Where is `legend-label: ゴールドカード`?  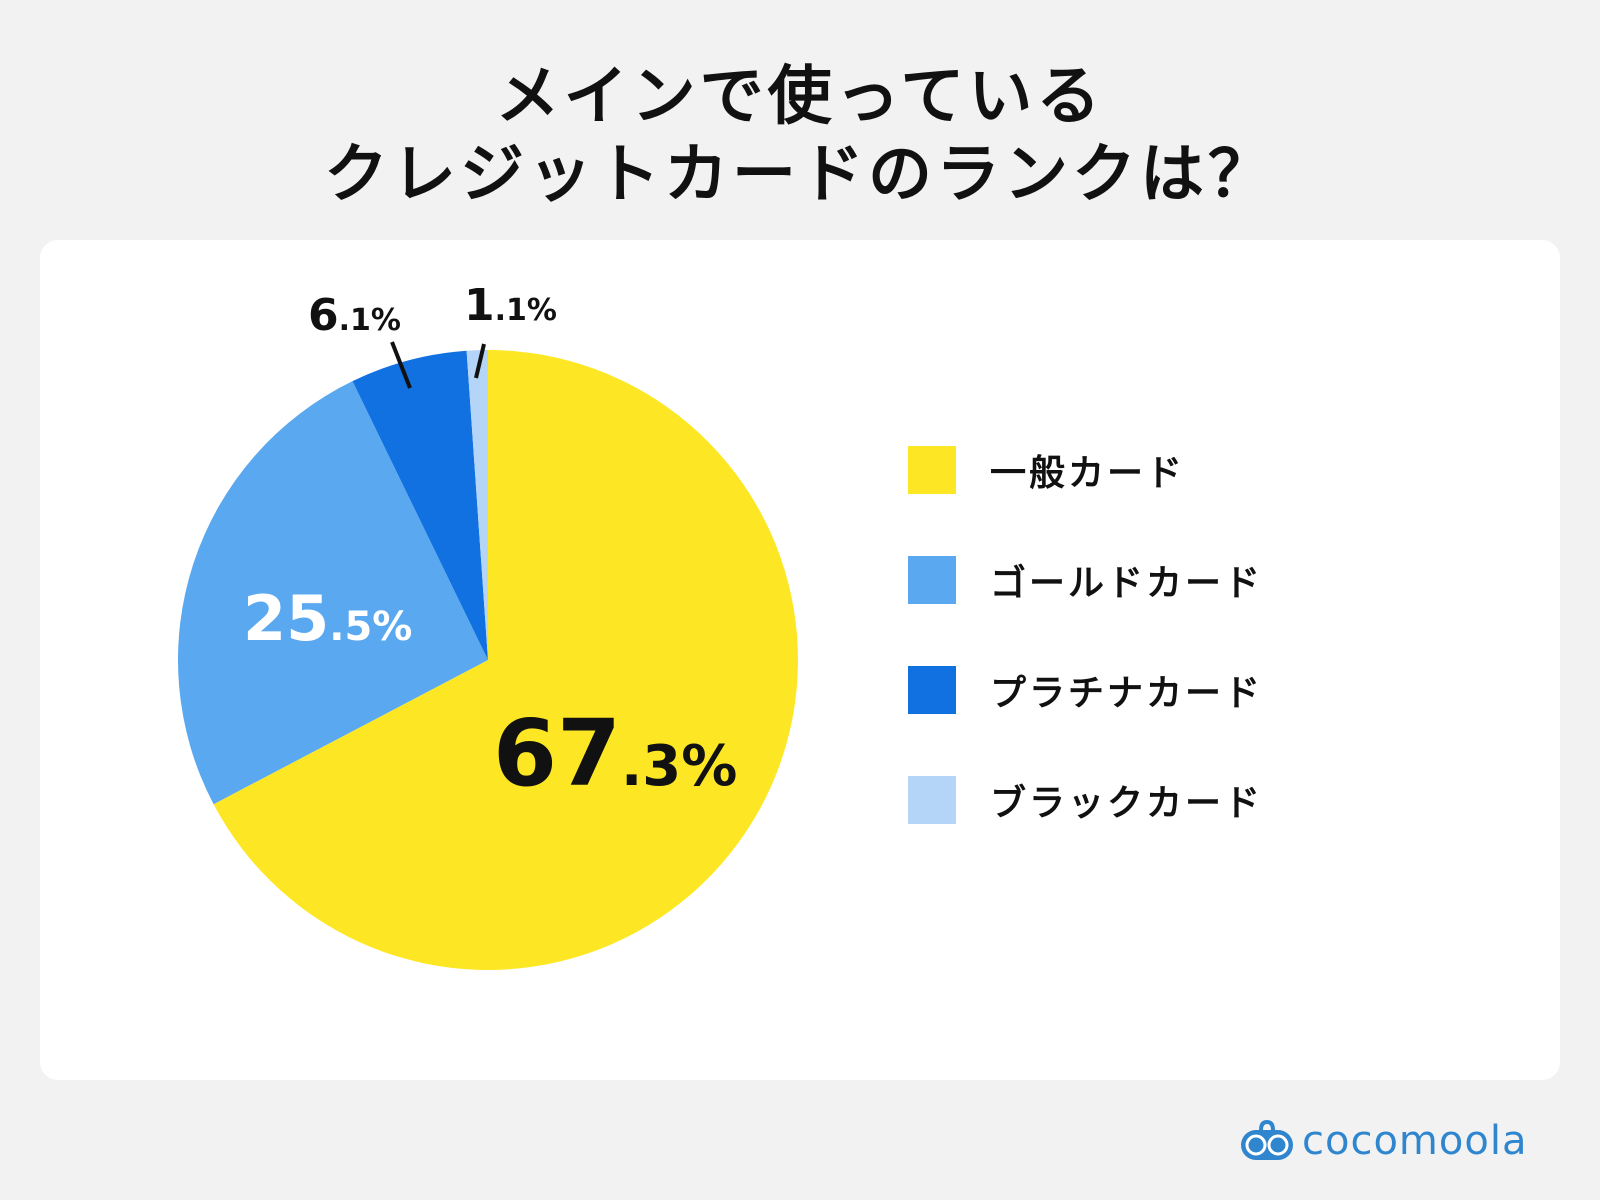 legend-label: ゴールドカード is located at coordinates (1127, 583).